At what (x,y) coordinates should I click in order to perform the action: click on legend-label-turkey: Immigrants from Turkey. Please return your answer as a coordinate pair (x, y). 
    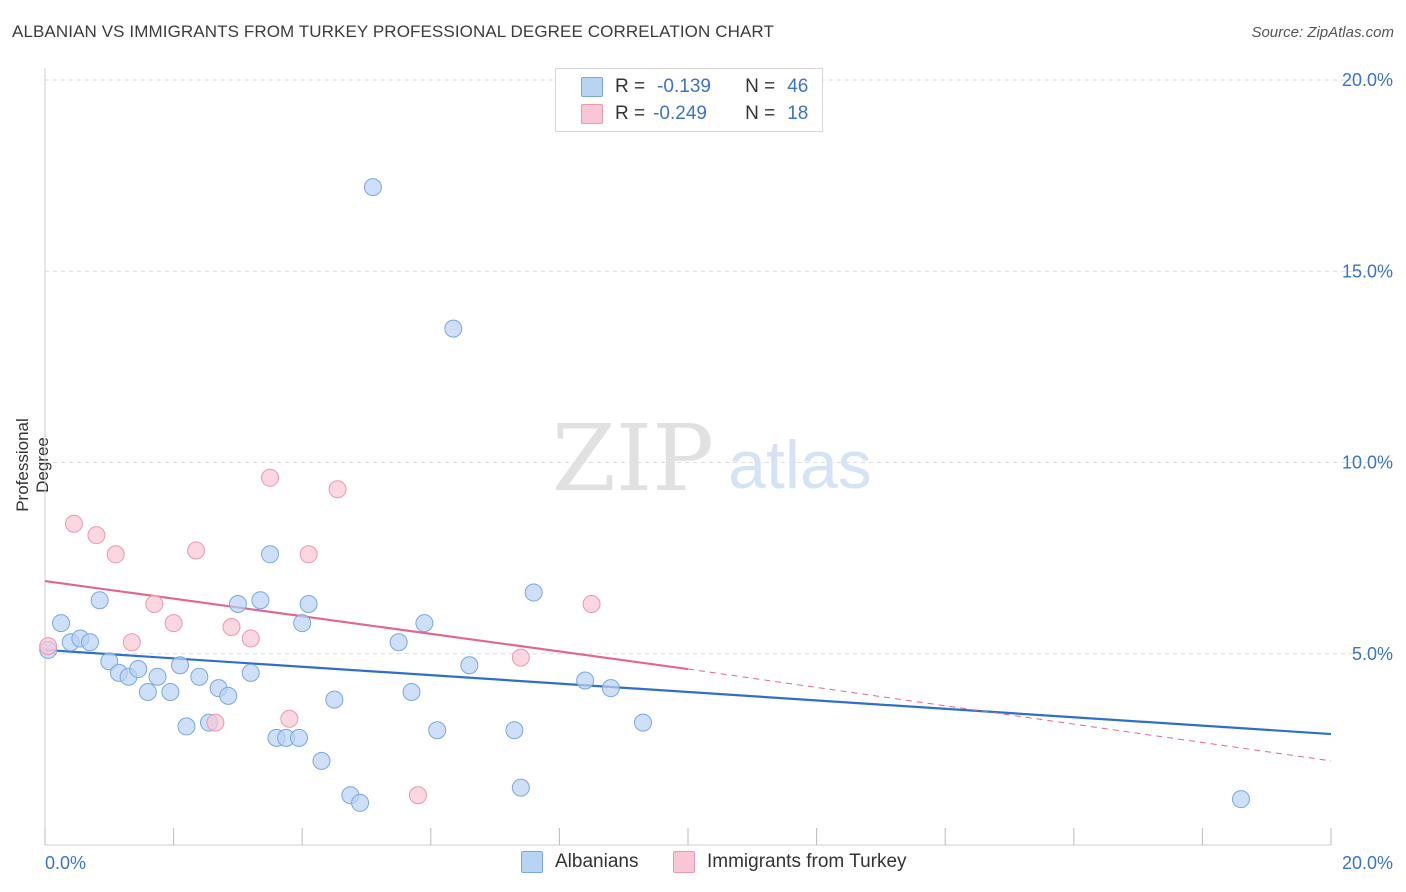
    Looking at the image, I should click on (807, 861).